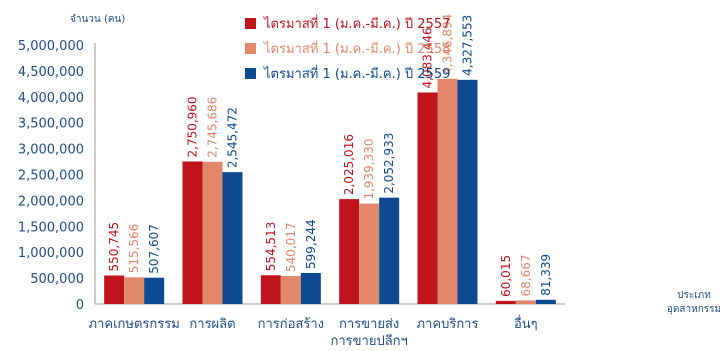 The height and width of the screenshot is (351, 720). Describe the element at coordinates (291, 247) in the screenshot. I see `data-label: 540,017` at that location.